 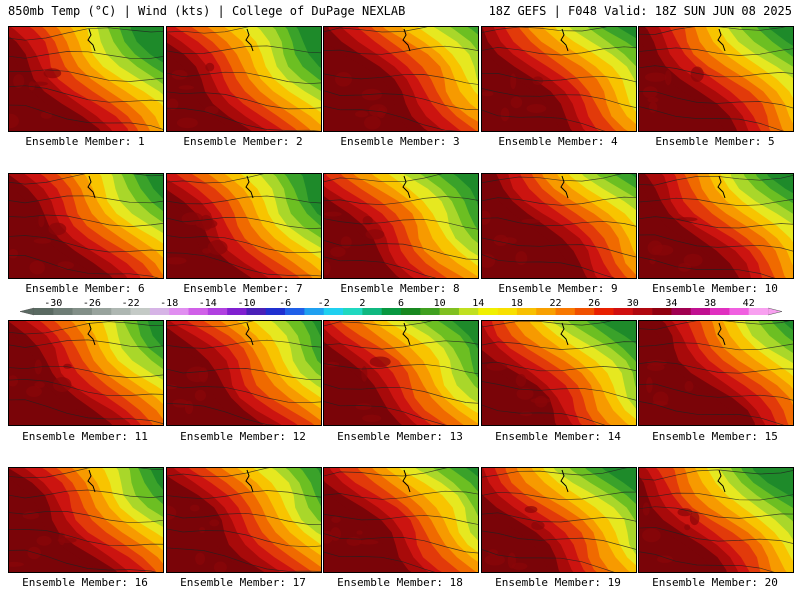 I want to click on colorbar-tick-label: 30, so click(x=633, y=303).